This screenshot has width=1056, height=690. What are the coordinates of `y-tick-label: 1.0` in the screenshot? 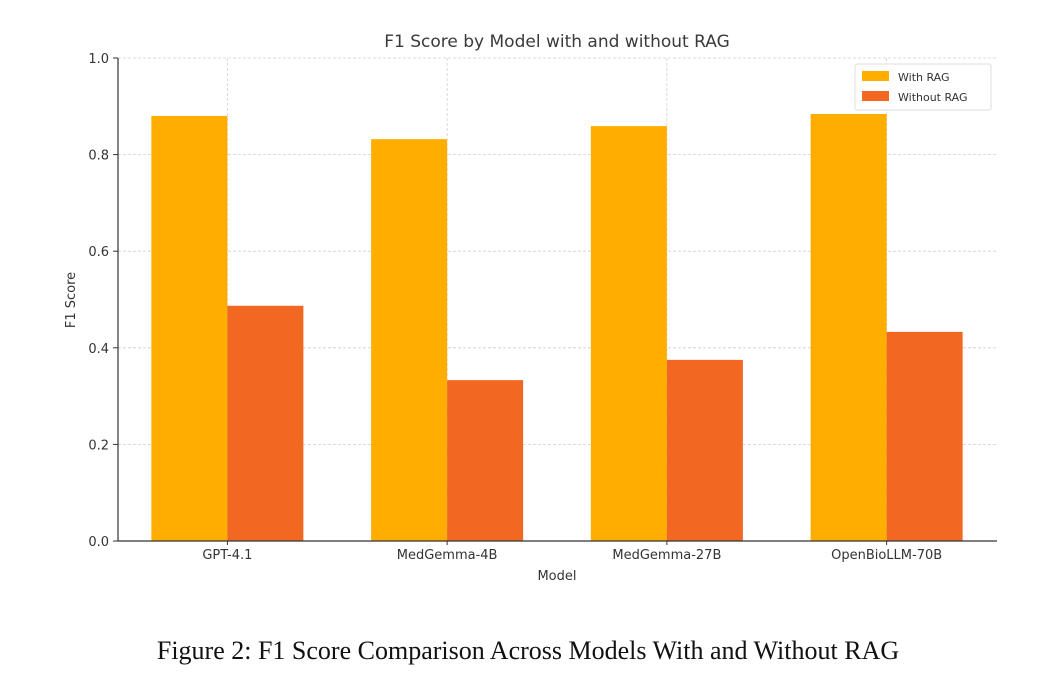 It's located at (98, 59).